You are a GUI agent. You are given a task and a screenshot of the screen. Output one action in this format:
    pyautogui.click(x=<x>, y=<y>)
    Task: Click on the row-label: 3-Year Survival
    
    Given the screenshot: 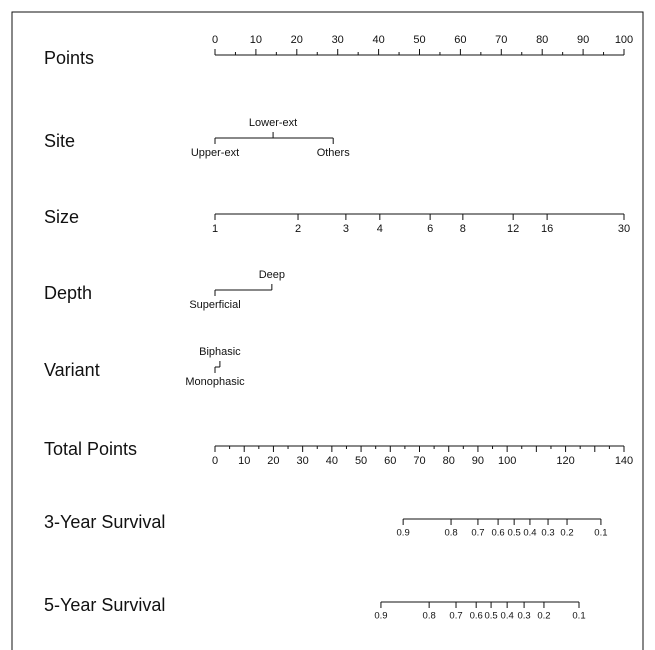 What is the action you would take?
    pyautogui.click(x=104, y=522)
    